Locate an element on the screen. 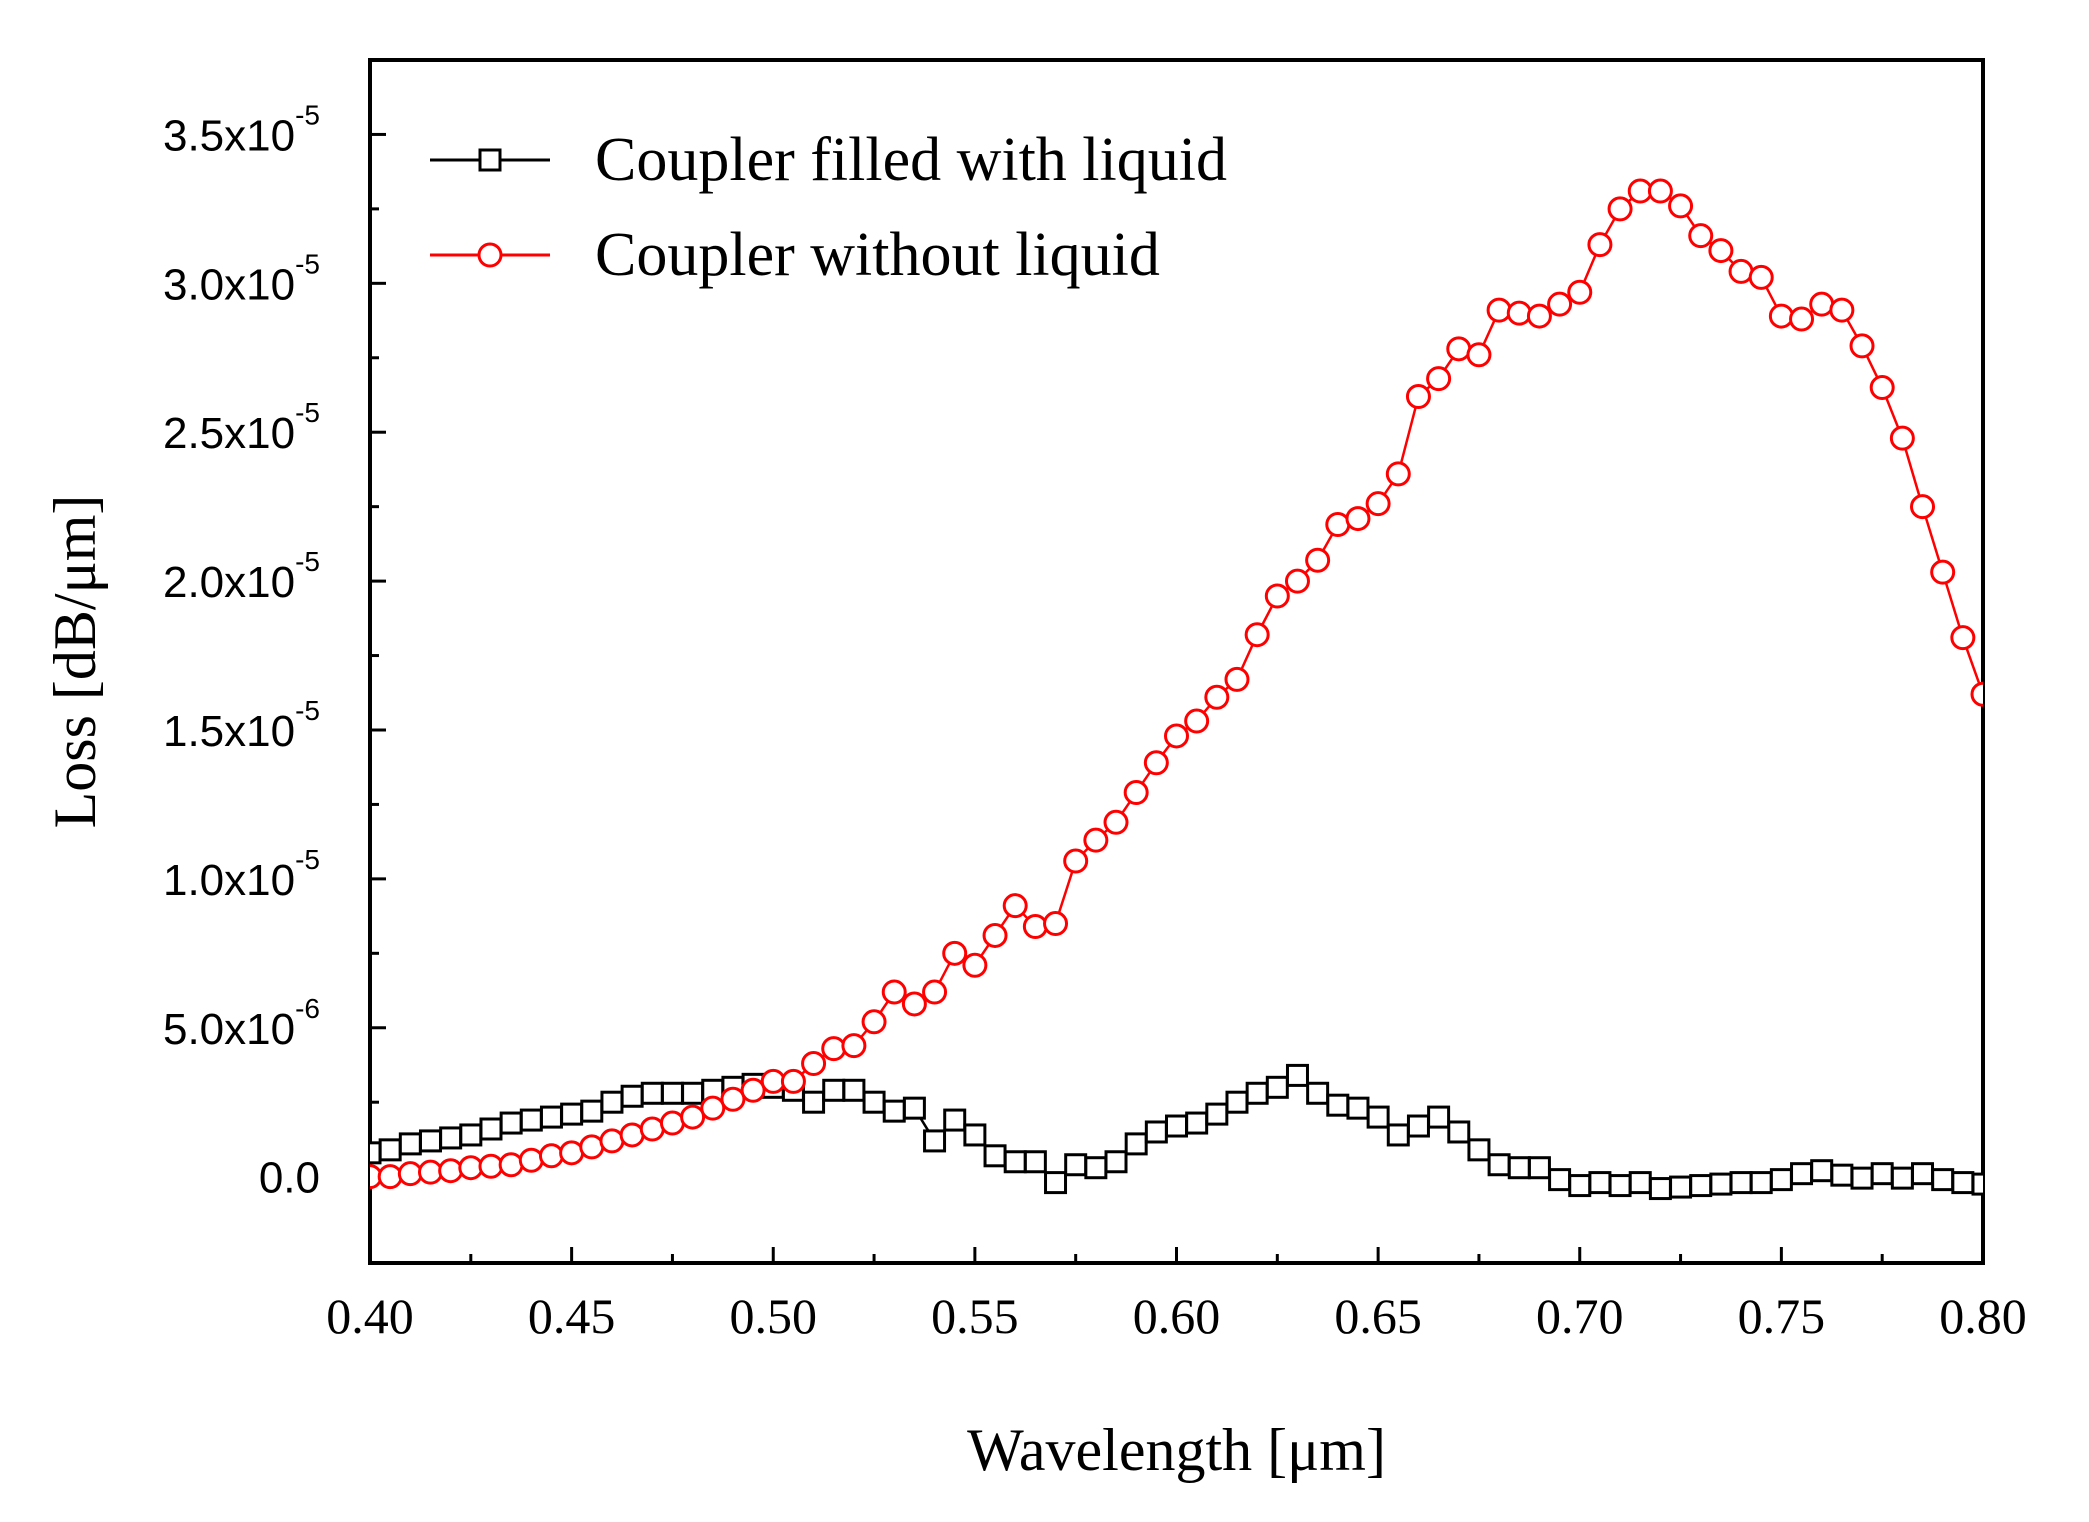 The height and width of the screenshot is (1522, 2089). y-tick-mantissa: 2.5x10 is located at coordinates (229, 433).